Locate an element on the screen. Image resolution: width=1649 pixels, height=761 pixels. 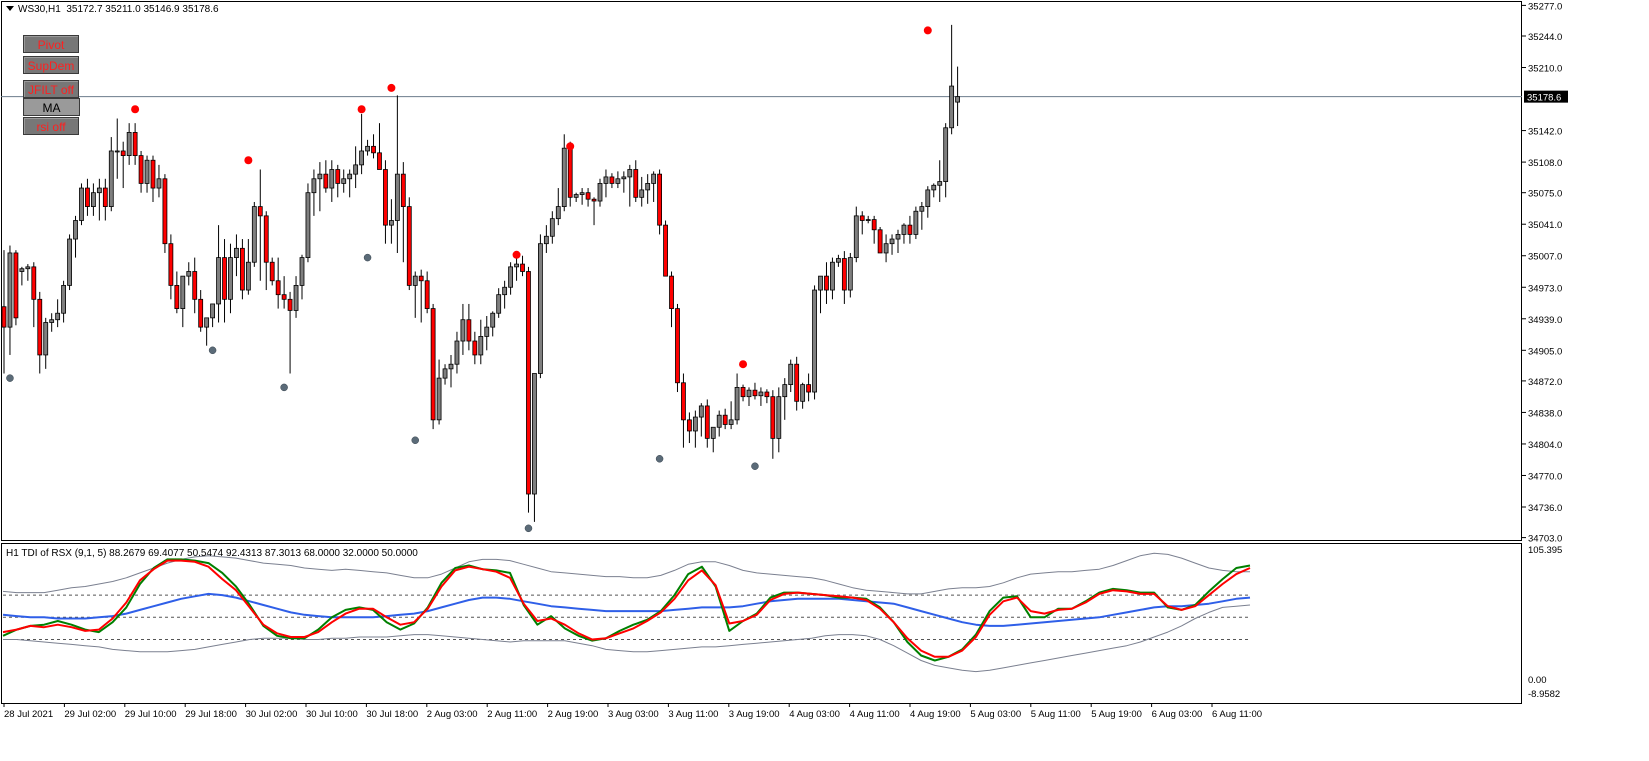
price-axis-label: 34838.0 is located at coordinates (1545, 413).